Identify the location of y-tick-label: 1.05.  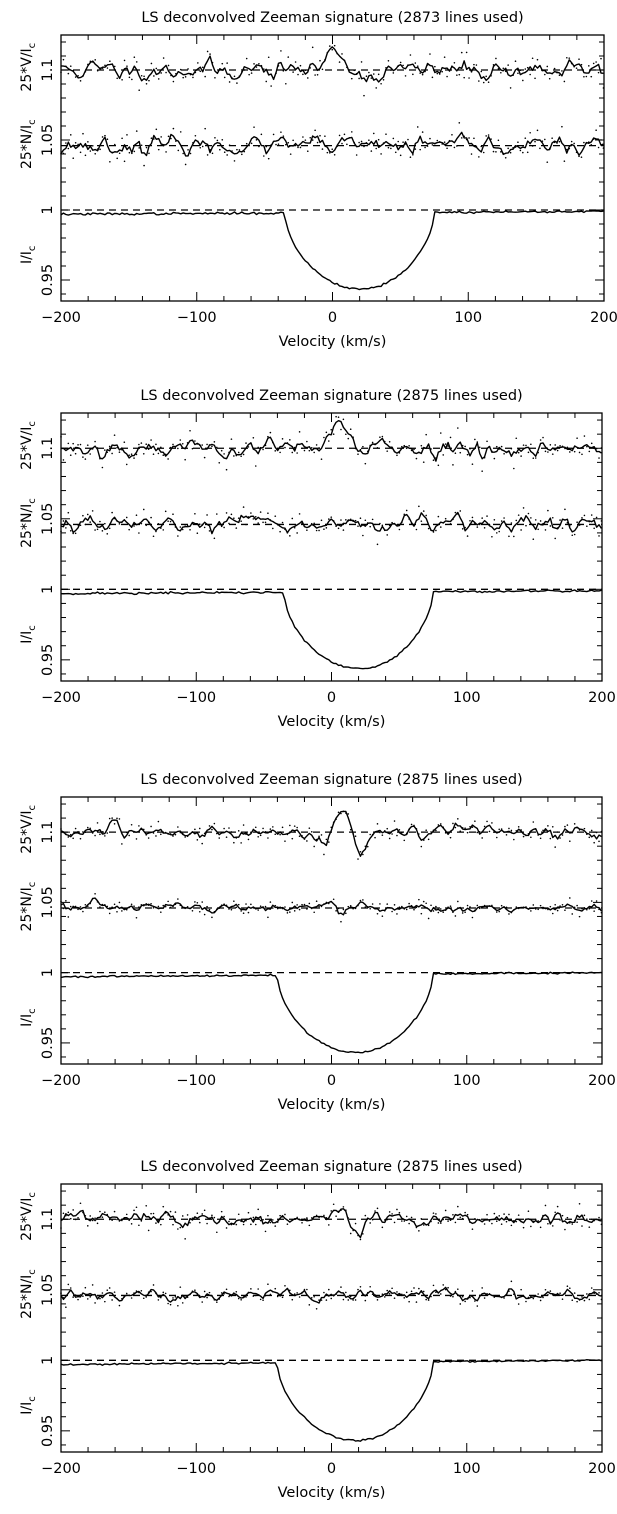
(48, 902).